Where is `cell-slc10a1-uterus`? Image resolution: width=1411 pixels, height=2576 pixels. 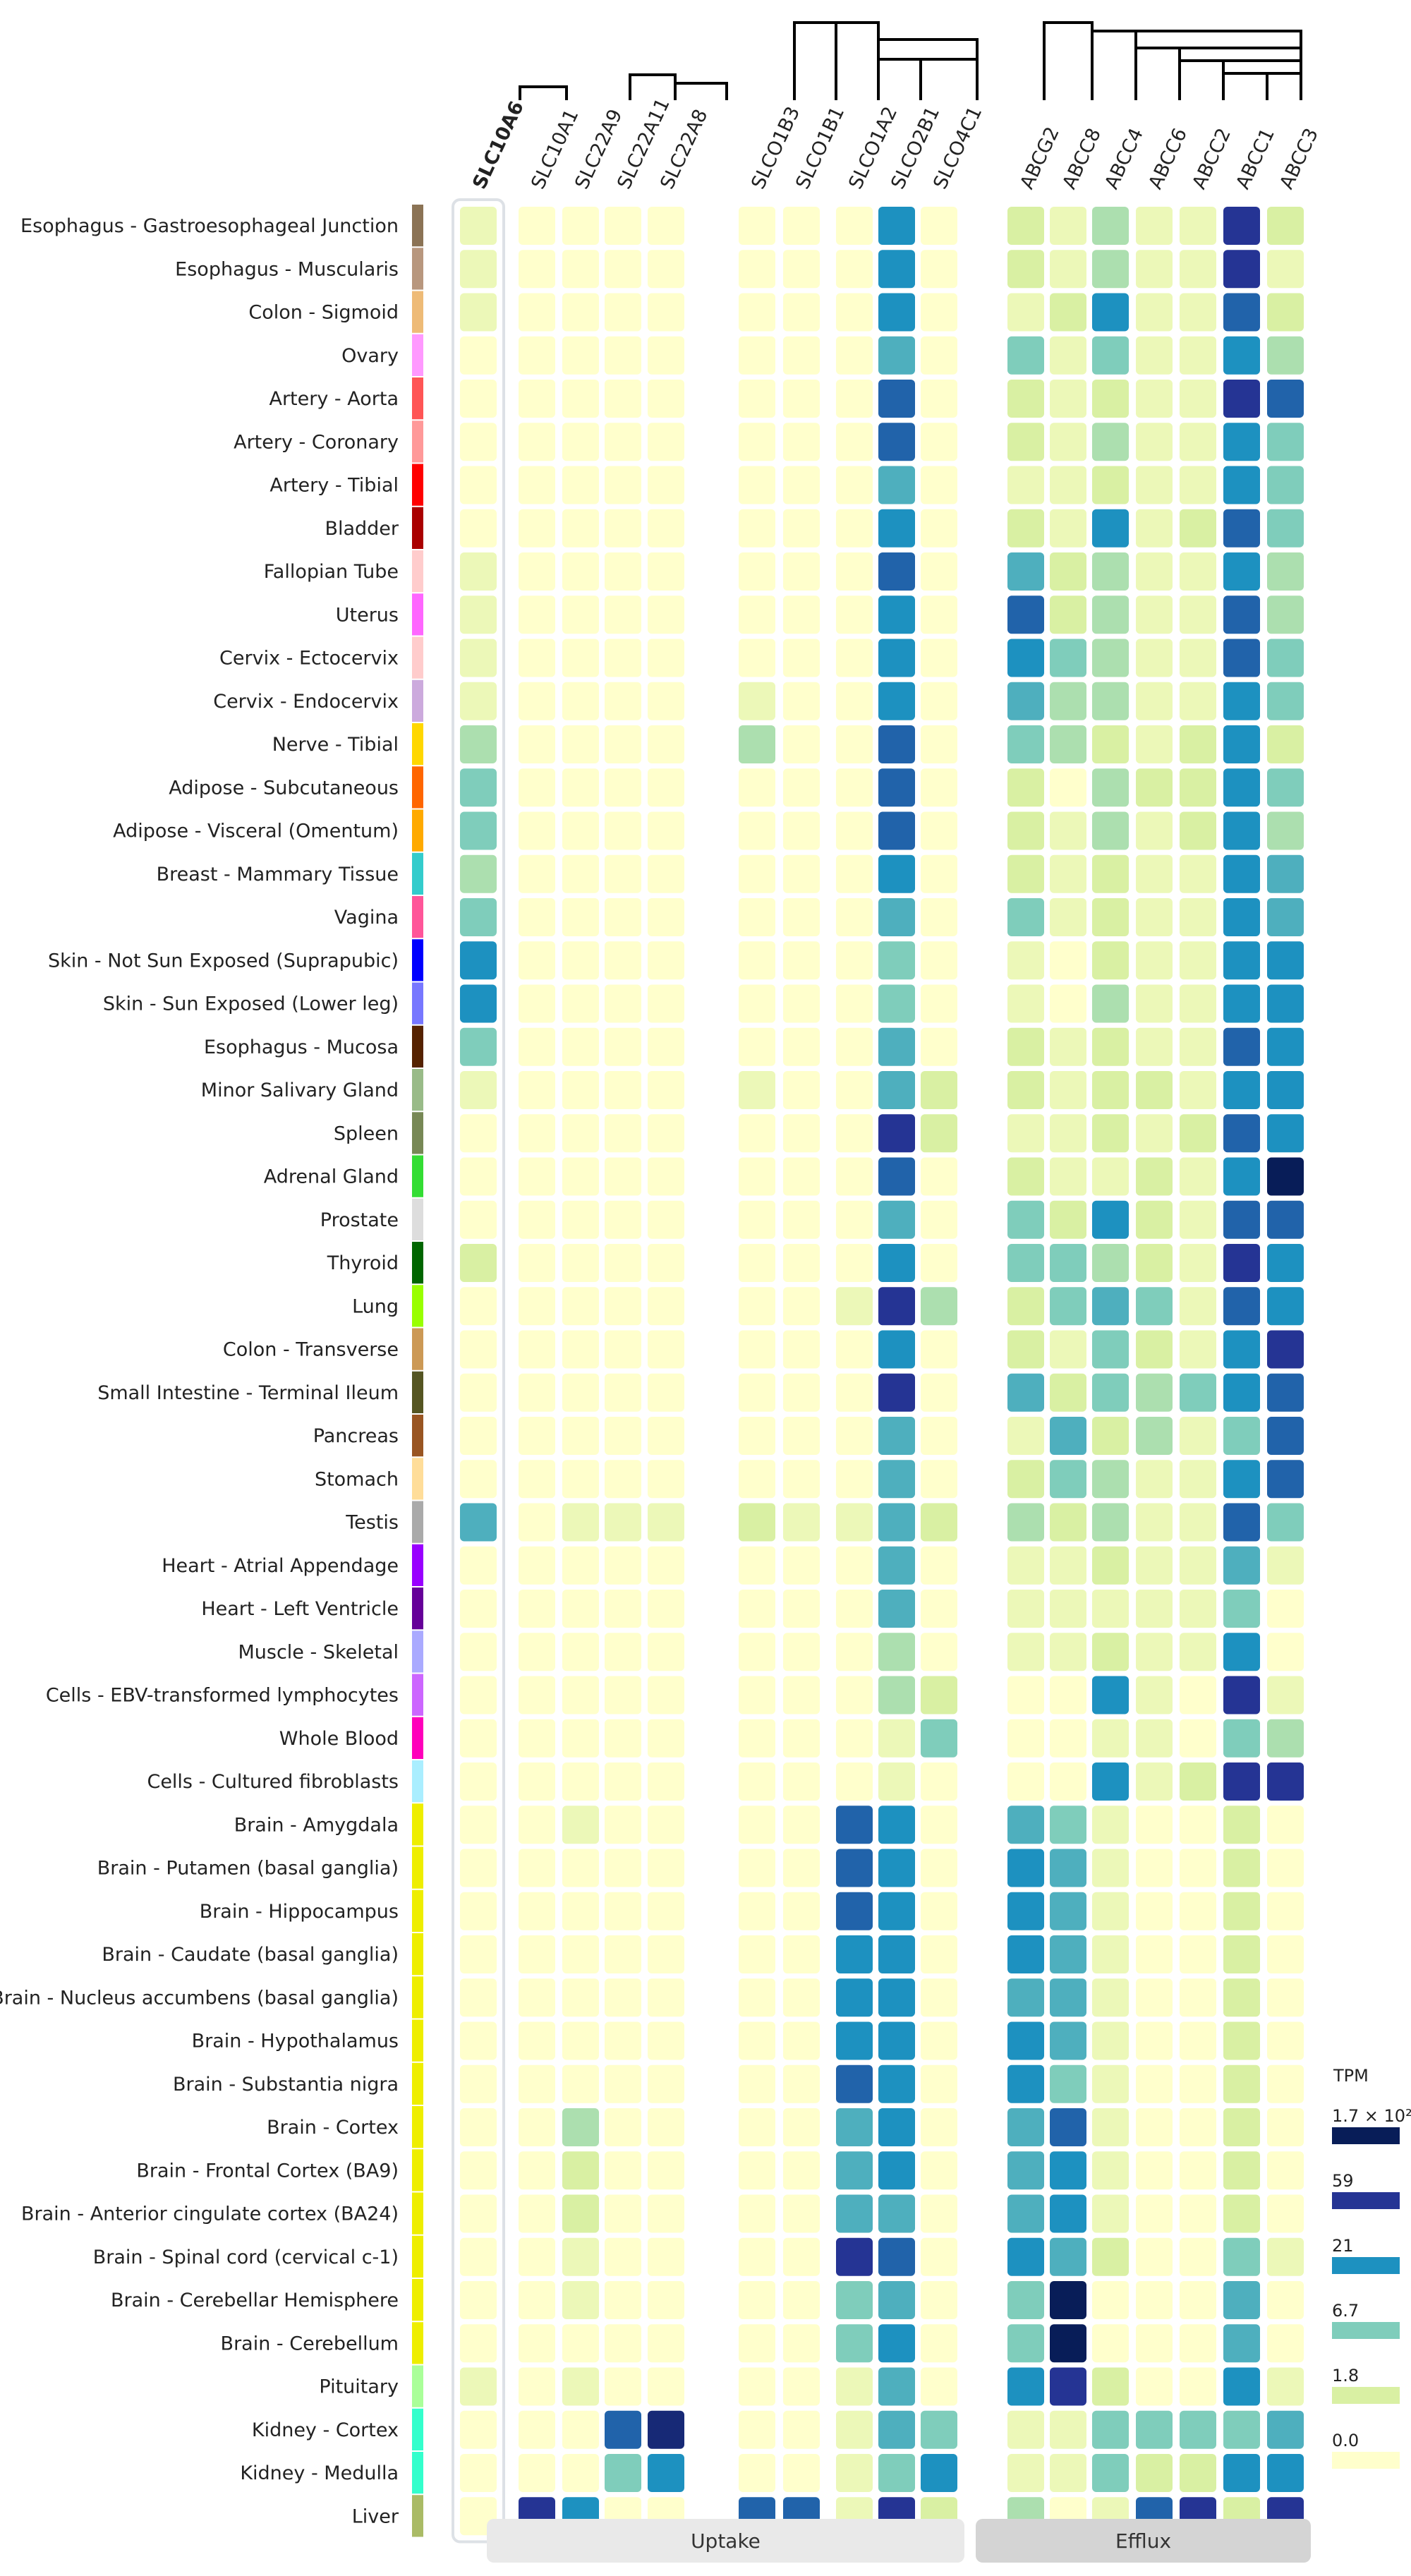 cell-slc10a1-uterus is located at coordinates (537, 614).